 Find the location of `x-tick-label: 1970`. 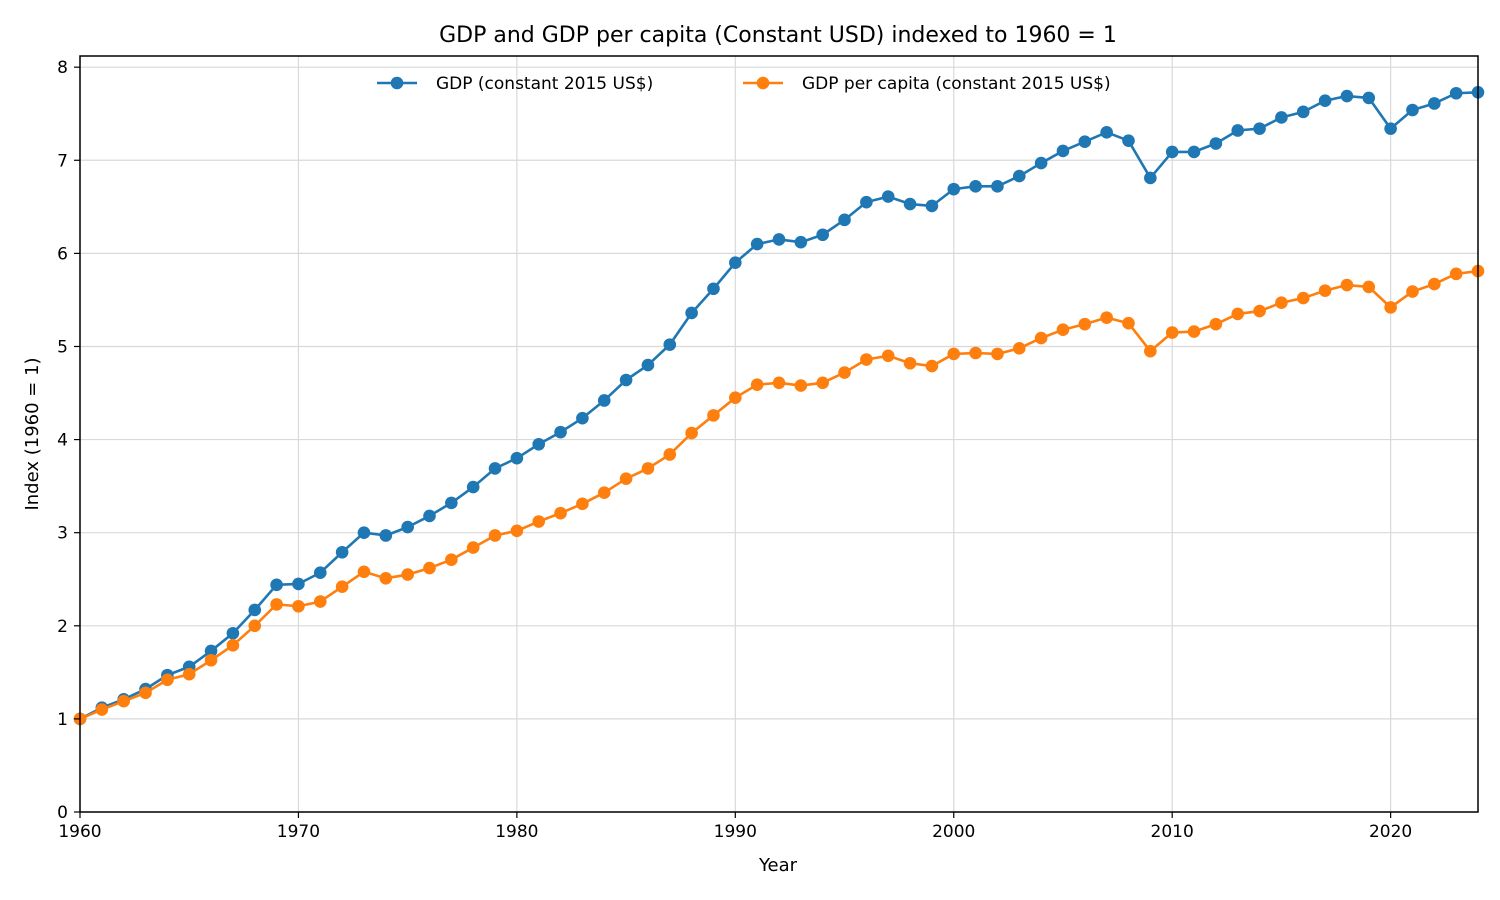

x-tick-label: 1970 is located at coordinates (298, 832).